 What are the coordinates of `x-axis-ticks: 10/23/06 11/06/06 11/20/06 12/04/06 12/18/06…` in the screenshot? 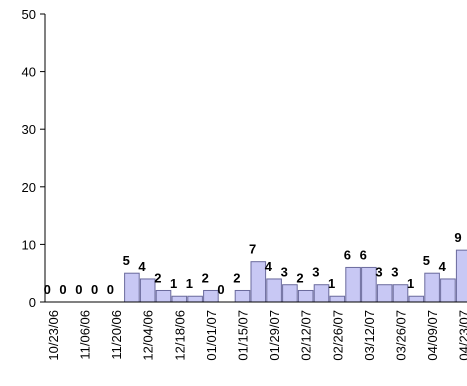 It's located at (256, 335).